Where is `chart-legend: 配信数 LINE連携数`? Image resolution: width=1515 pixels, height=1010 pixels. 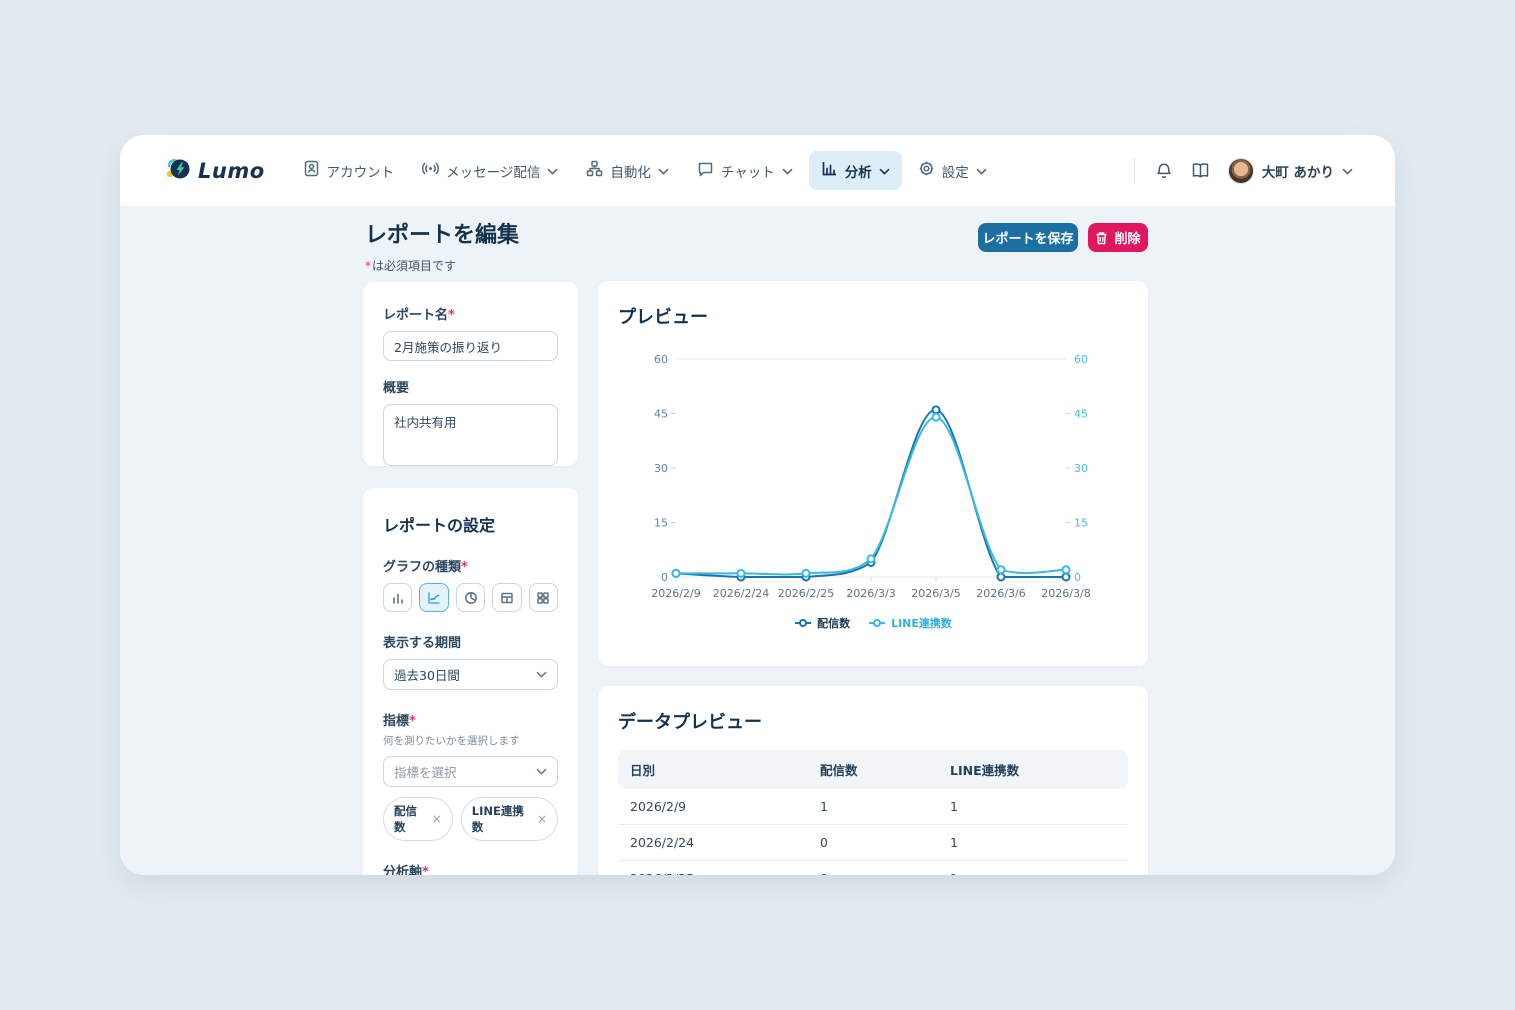
chart-legend: 配信数 LINE連携数 is located at coordinates (873, 623).